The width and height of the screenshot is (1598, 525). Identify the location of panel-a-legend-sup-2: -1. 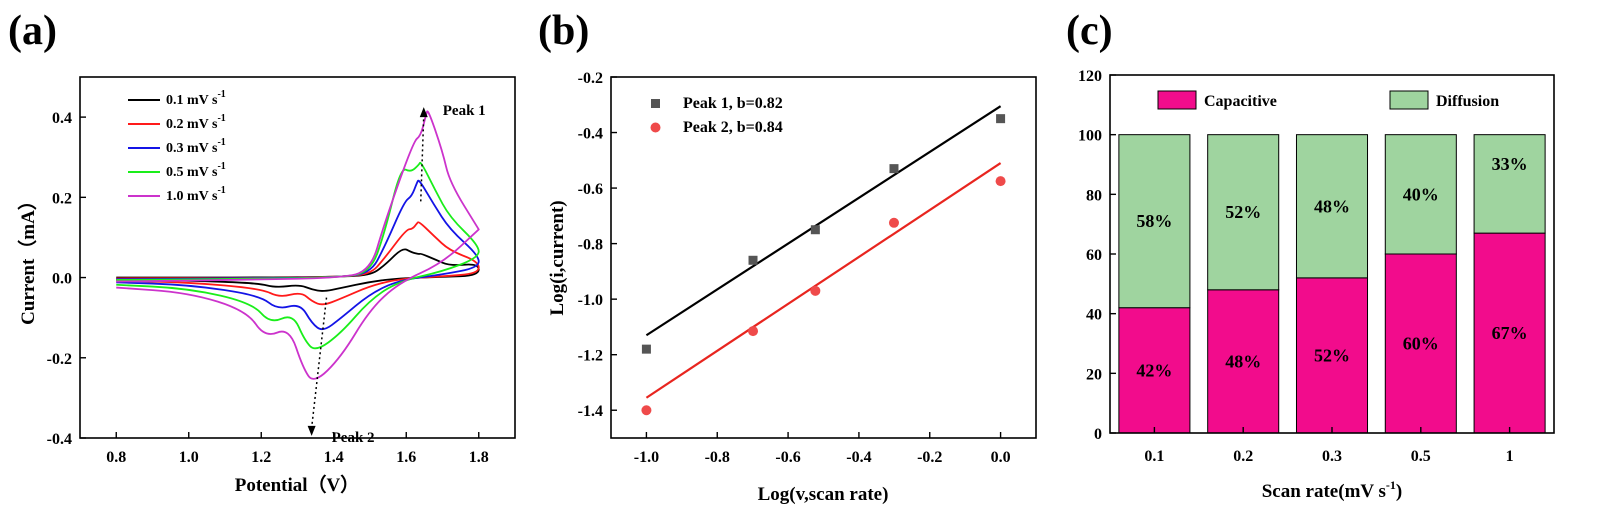
(221, 142).